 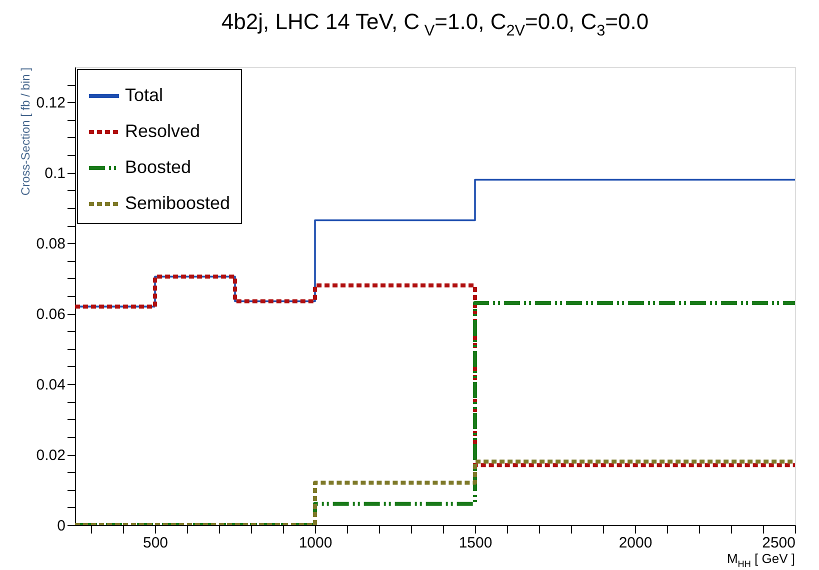 What do you see at coordinates (51, 244) in the screenshot?
I see `y-tick-label: 0.08` at bounding box center [51, 244].